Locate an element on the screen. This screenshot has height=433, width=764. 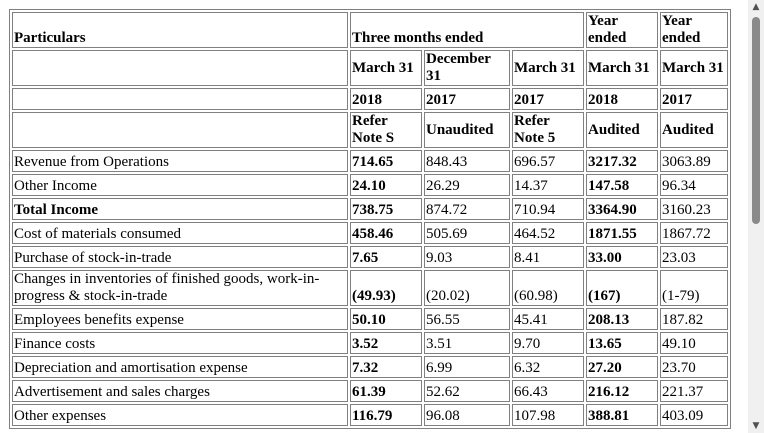
value-cell: 6.32 is located at coordinates (548, 367).